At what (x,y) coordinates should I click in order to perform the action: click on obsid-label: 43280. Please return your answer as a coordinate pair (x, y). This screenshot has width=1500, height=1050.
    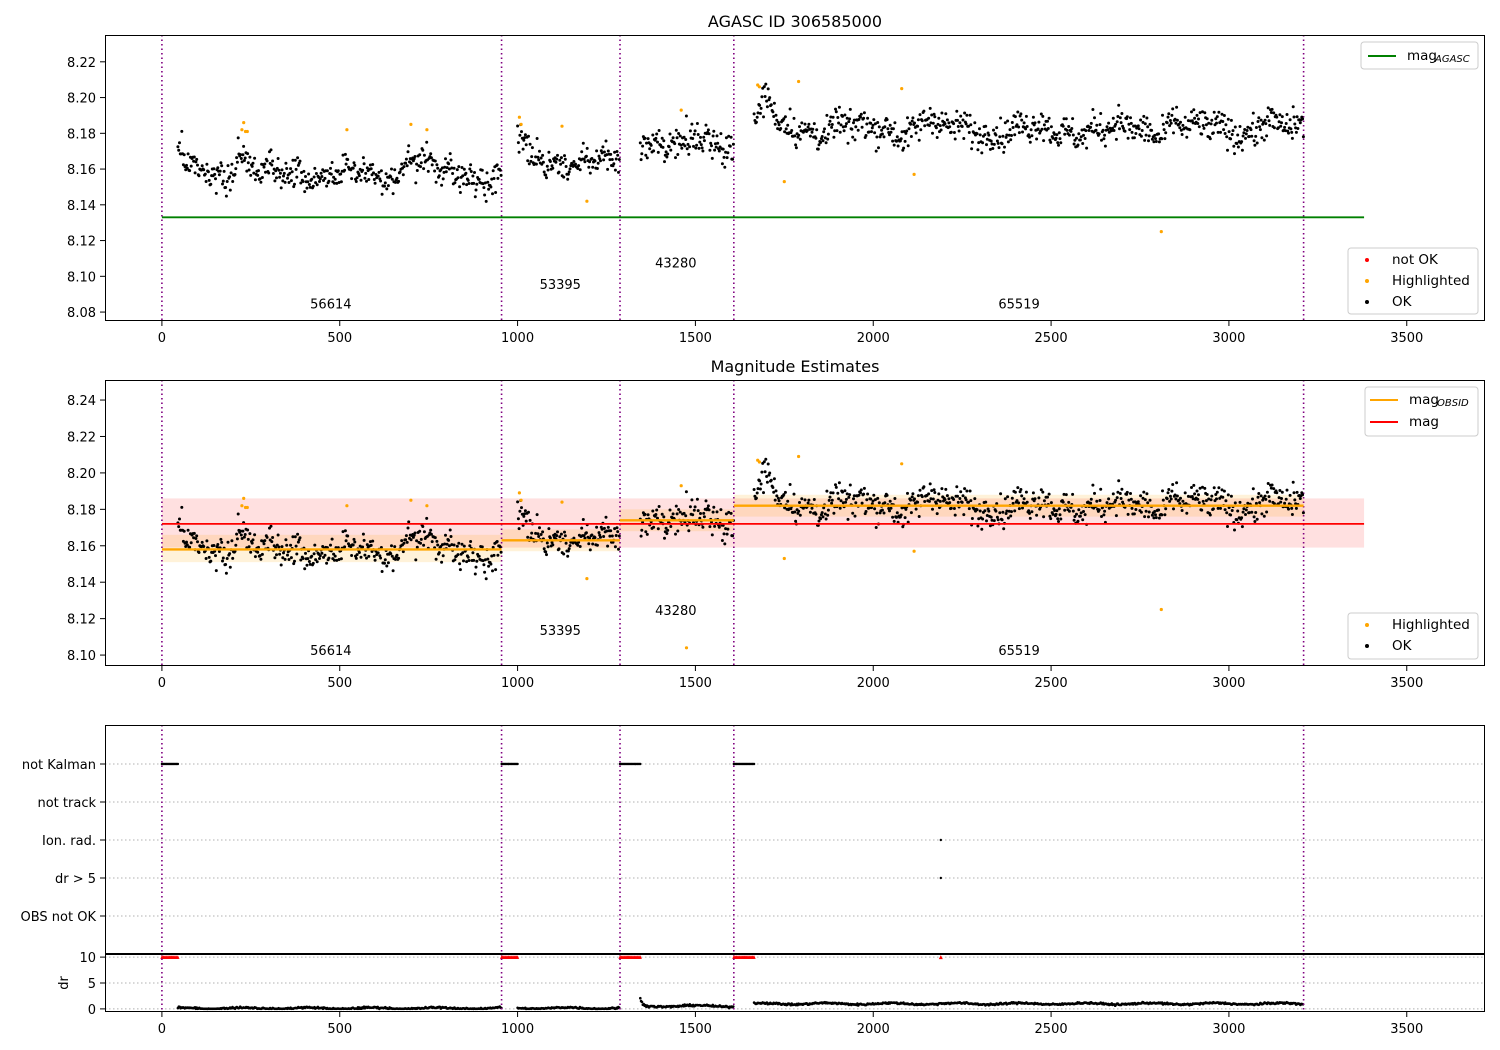
    Looking at the image, I should click on (675, 611).